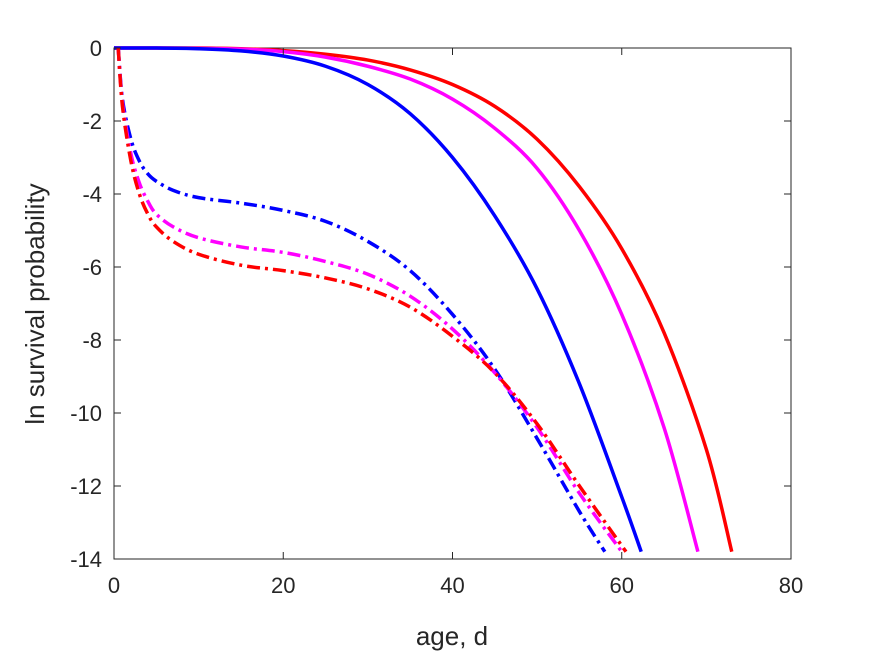 Image resolution: width=875 pixels, height=656 pixels. What do you see at coordinates (622, 585) in the screenshot?
I see `x-tick-label: 60` at bounding box center [622, 585].